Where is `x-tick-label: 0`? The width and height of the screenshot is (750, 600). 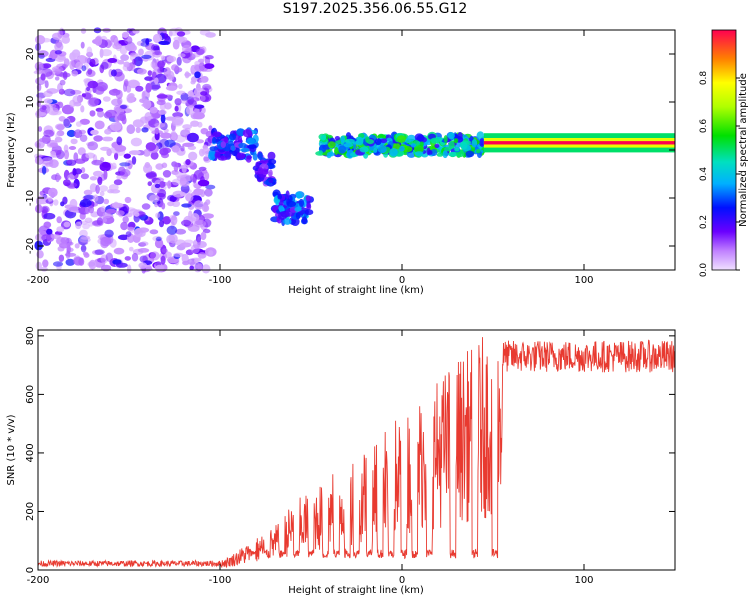 x-tick-label: 0 is located at coordinates (402, 280).